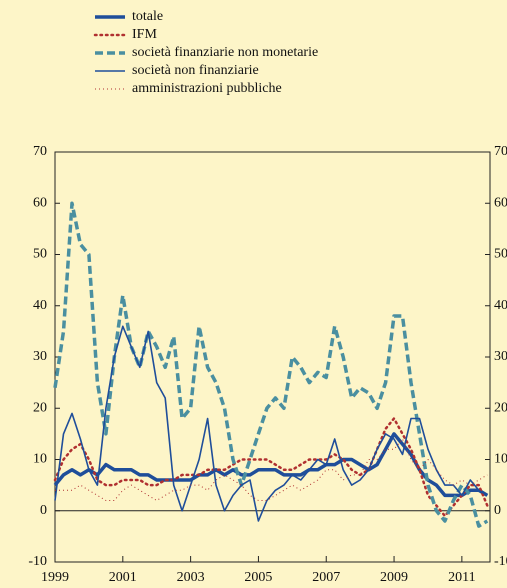 The height and width of the screenshot is (588, 507). What do you see at coordinates (500, 356) in the screenshot?
I see `y2-tick-label: 30` at bounding box center [500, 356].